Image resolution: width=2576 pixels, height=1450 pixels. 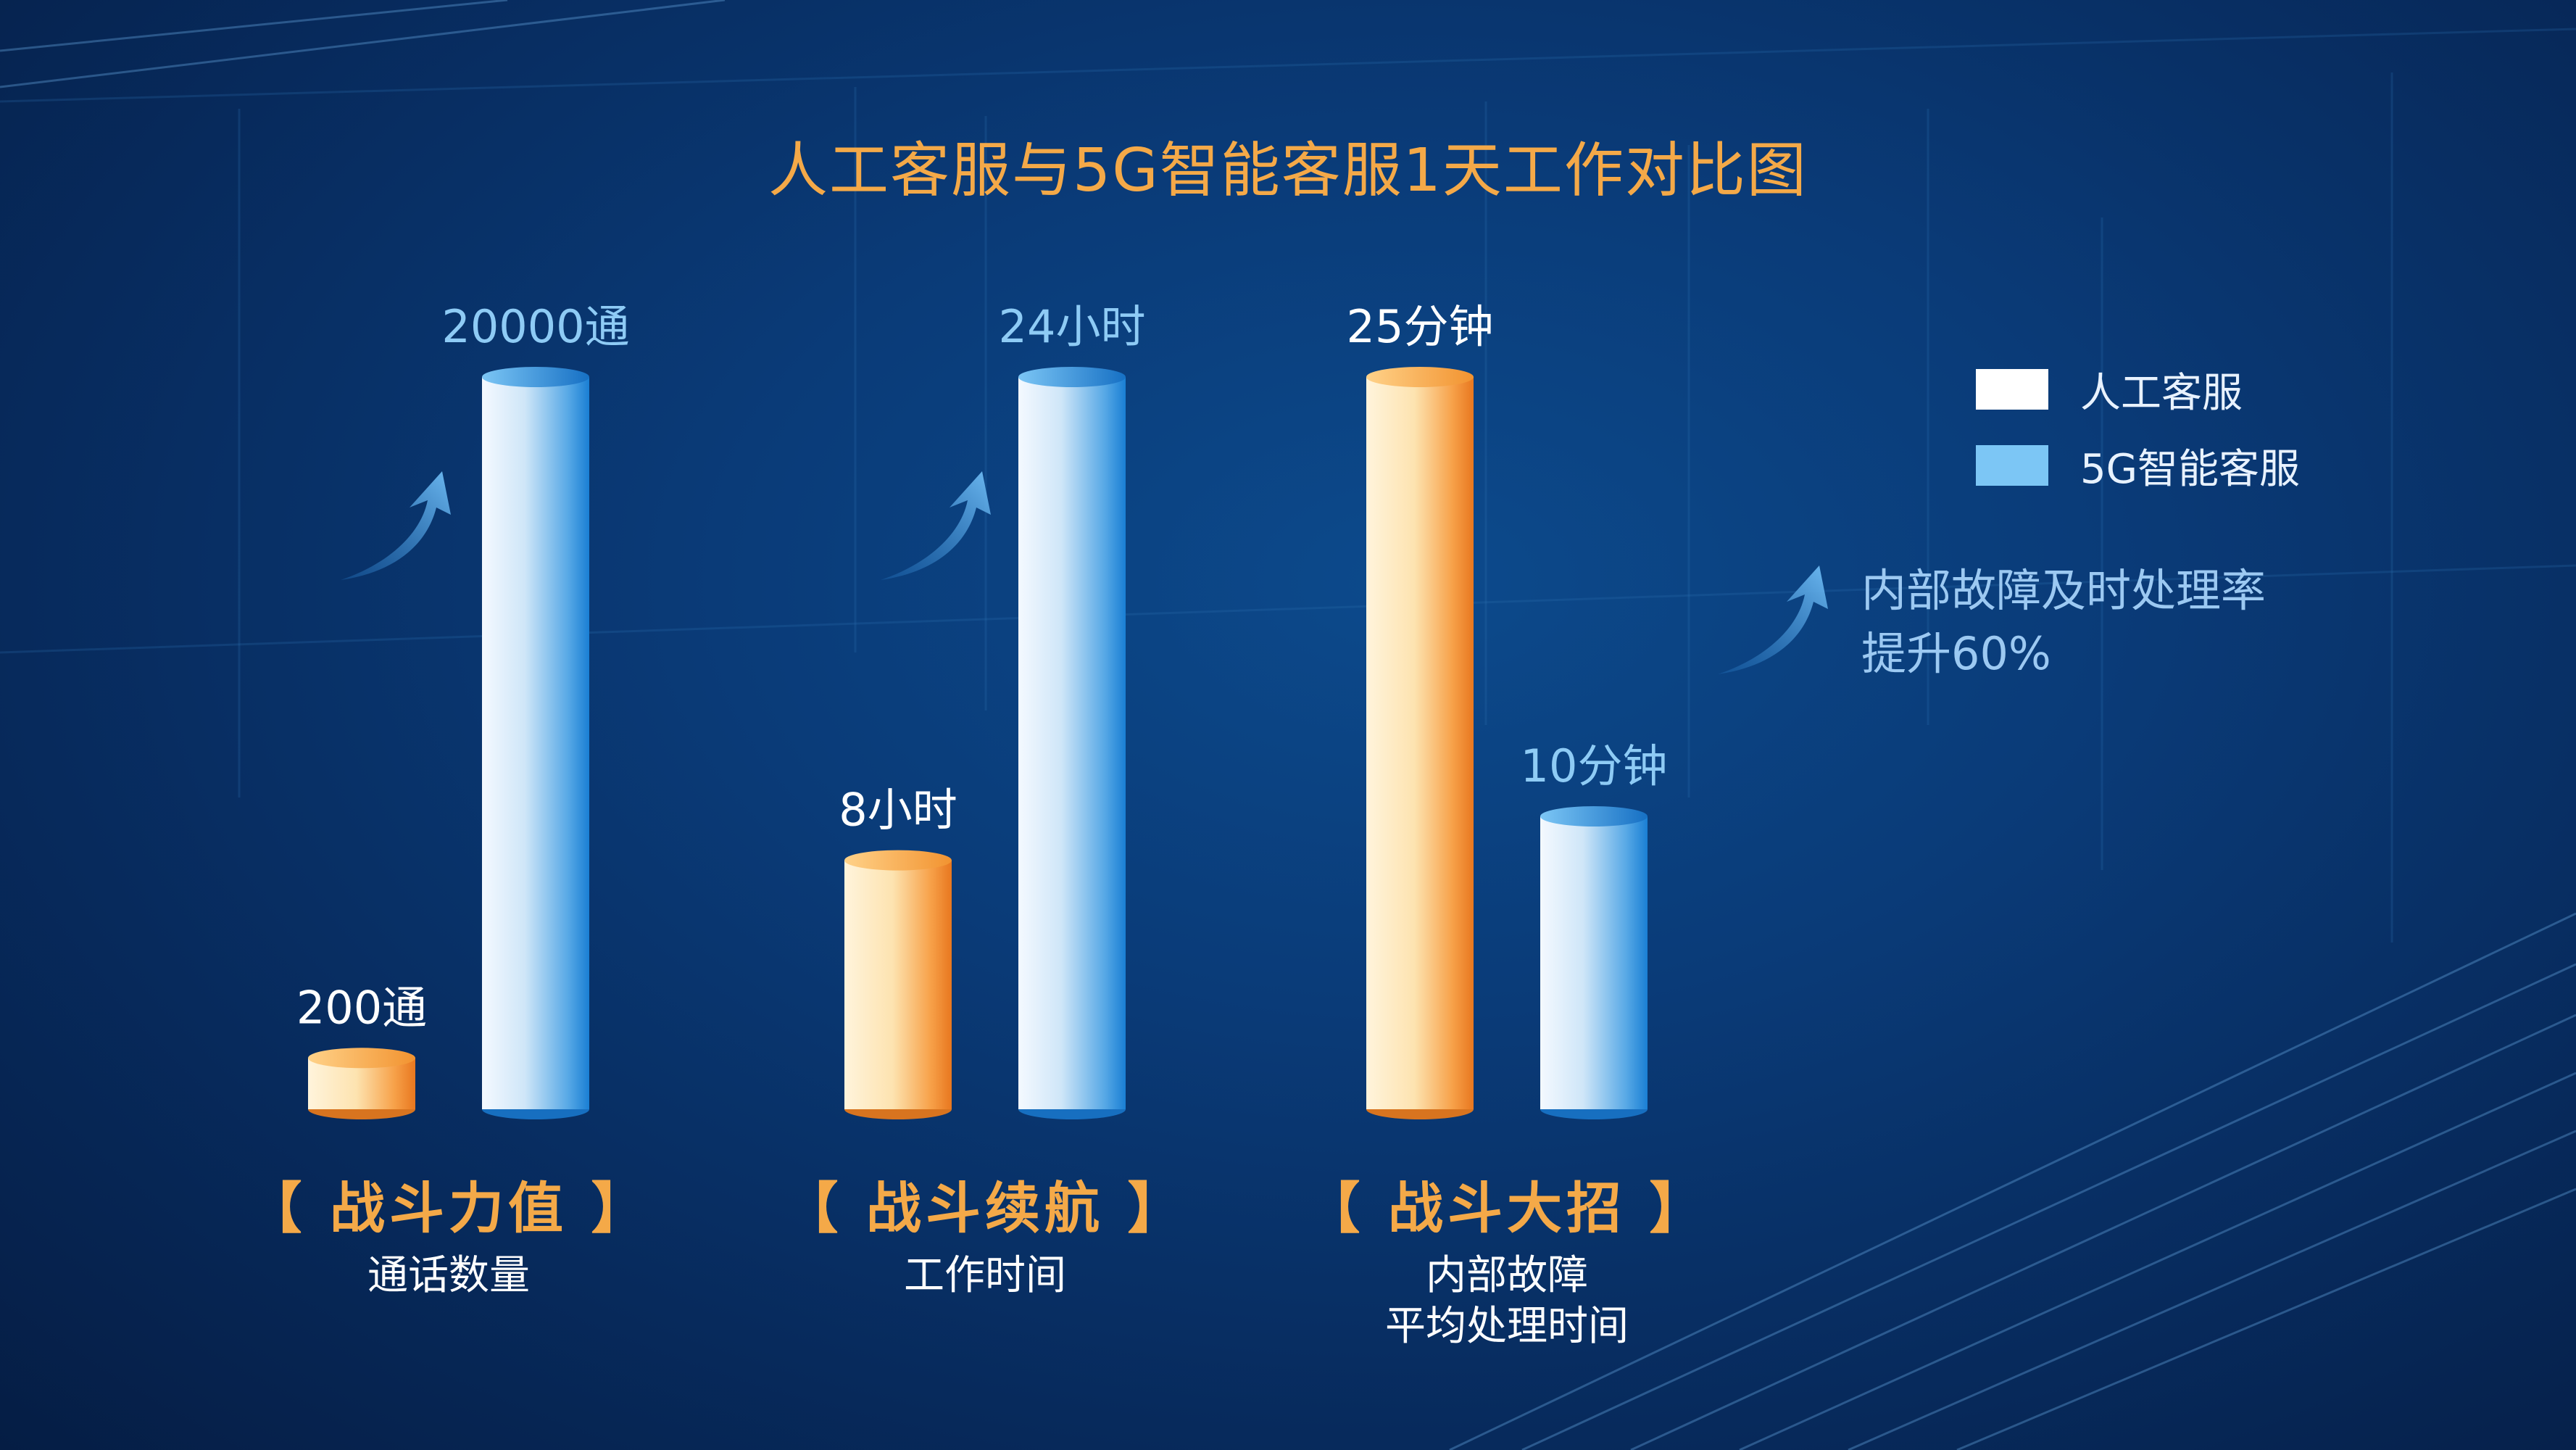 I want to click on improvement-note: 内部故障及时处理率 提升60%, so click(x=2063, y=623).